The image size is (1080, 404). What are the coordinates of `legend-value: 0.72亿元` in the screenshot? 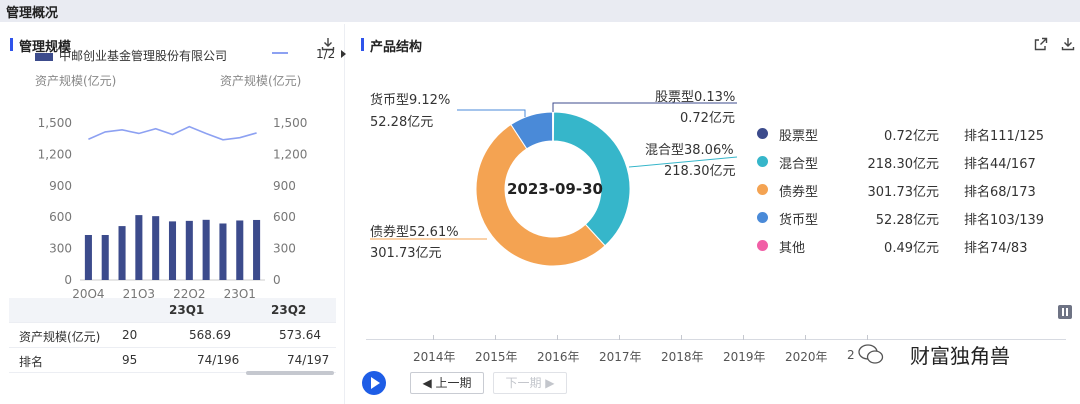 It's located at (911, 136).